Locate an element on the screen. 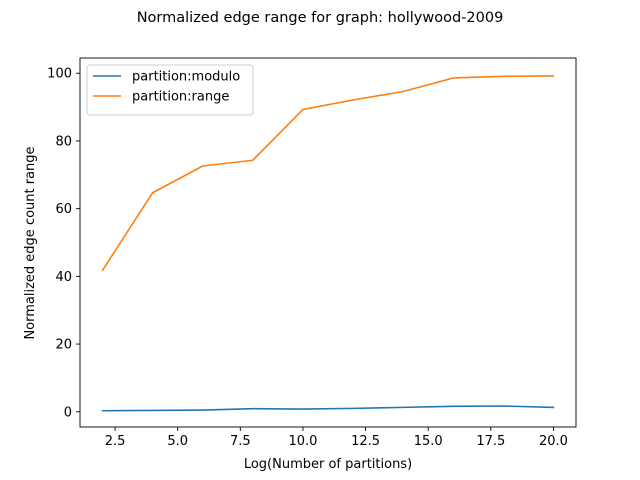 The height and width of the screenshot is (480, 640). x-axis-label: Log(Number of partitions) is located at coordinates (328, 464).